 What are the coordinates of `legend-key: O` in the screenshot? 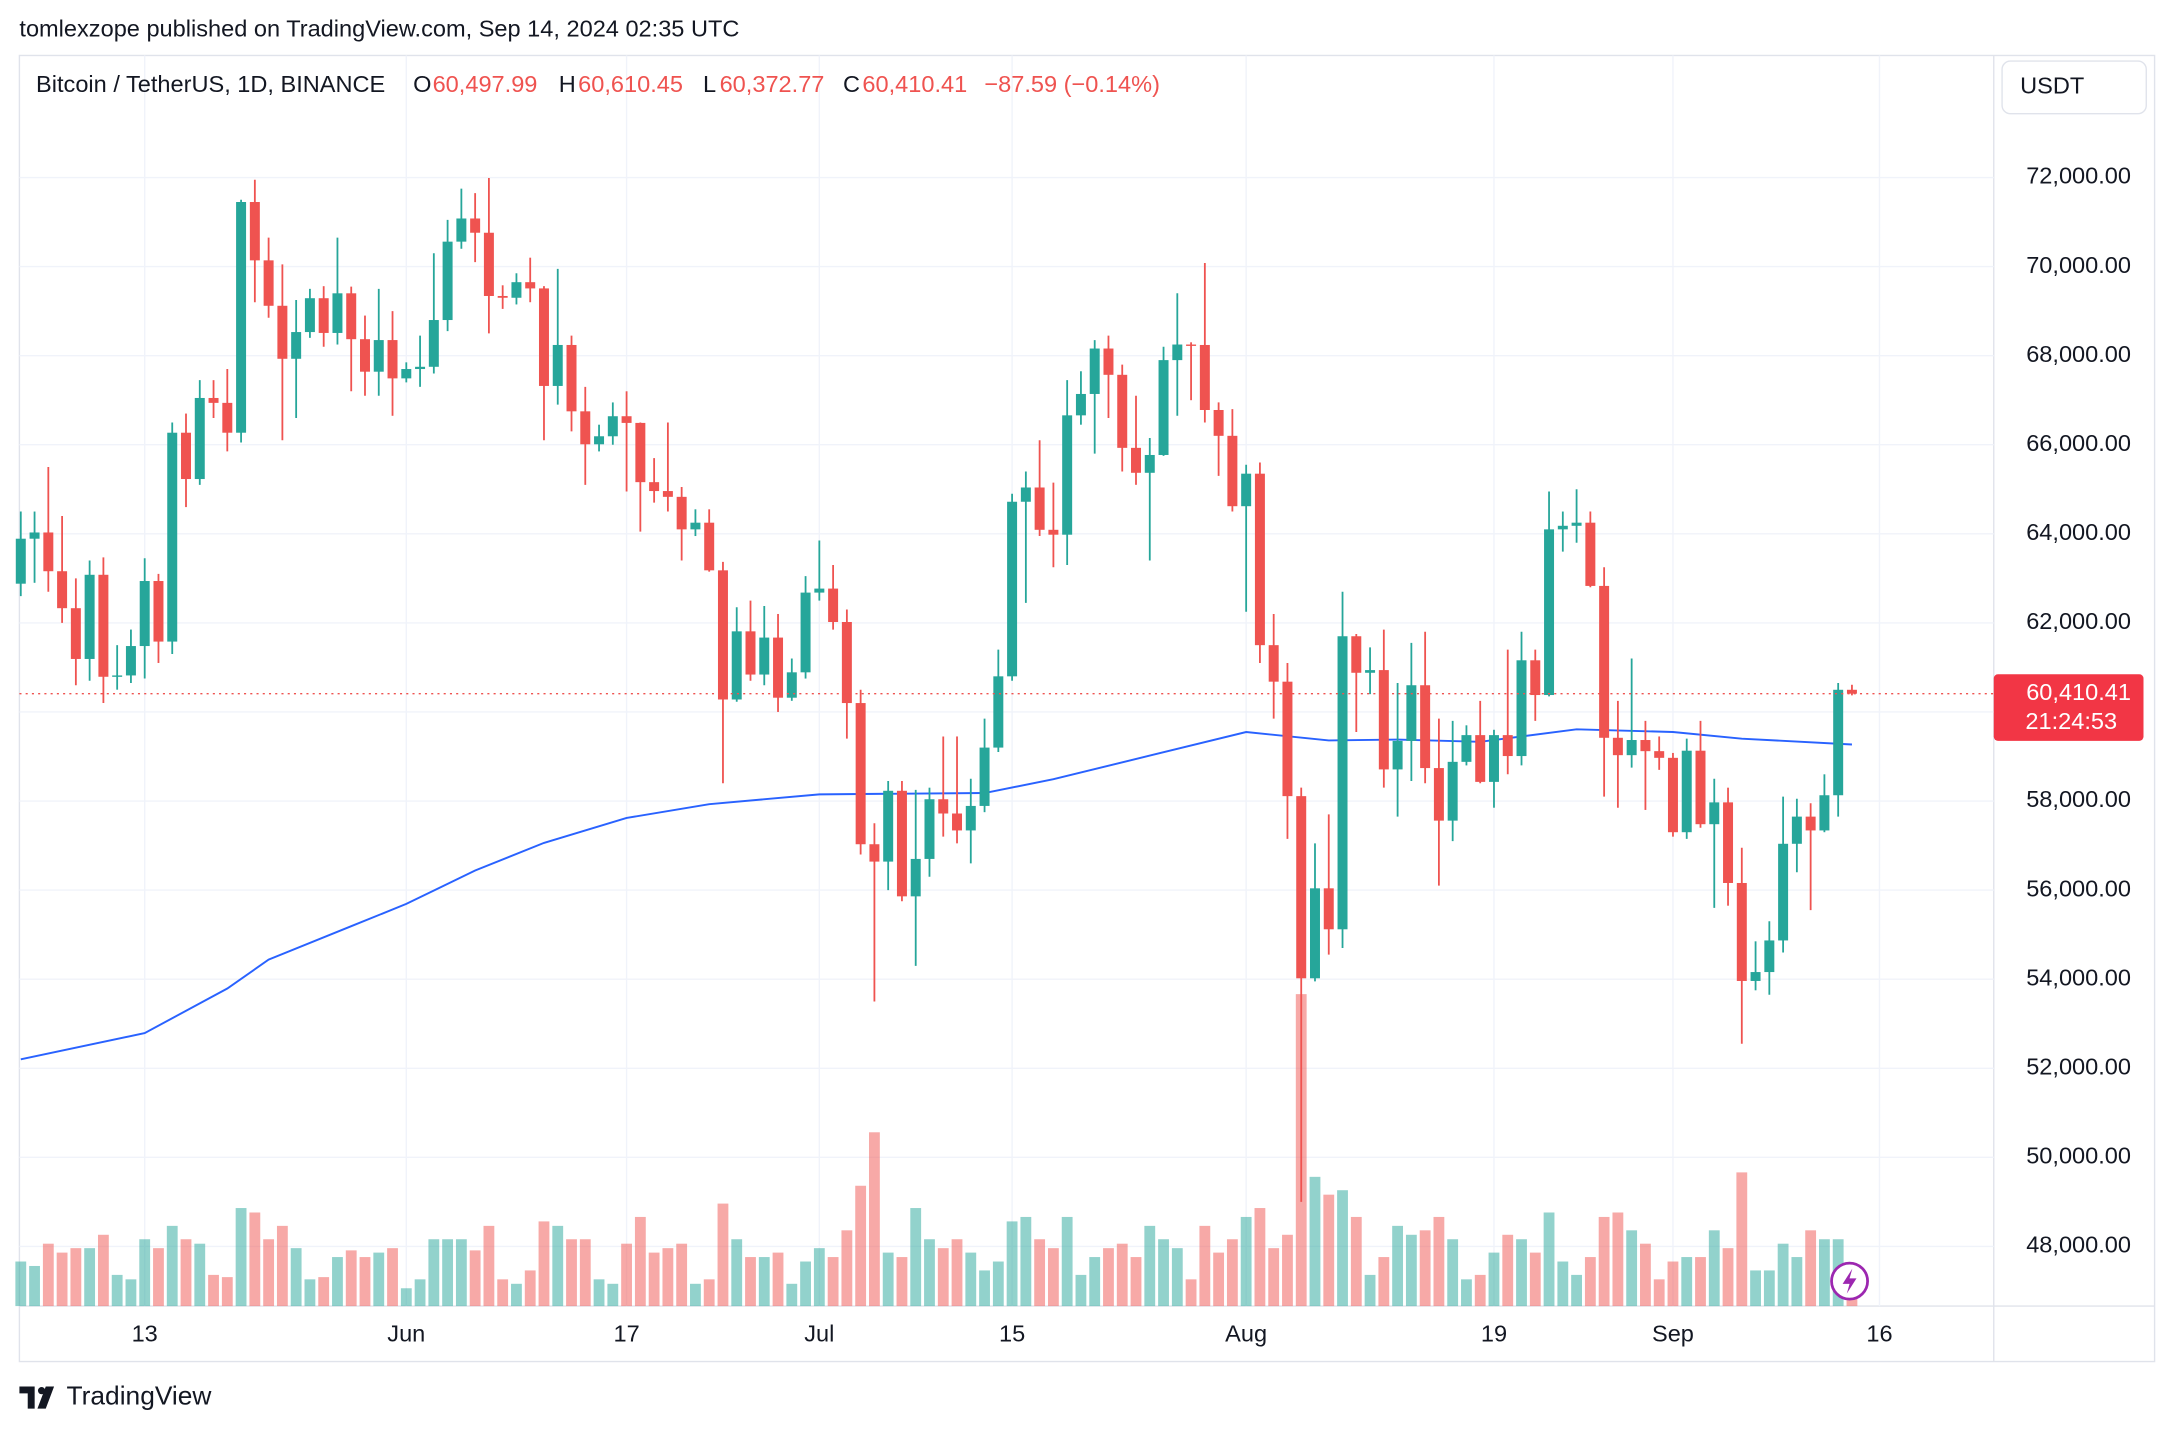 It's located at (422, 84).